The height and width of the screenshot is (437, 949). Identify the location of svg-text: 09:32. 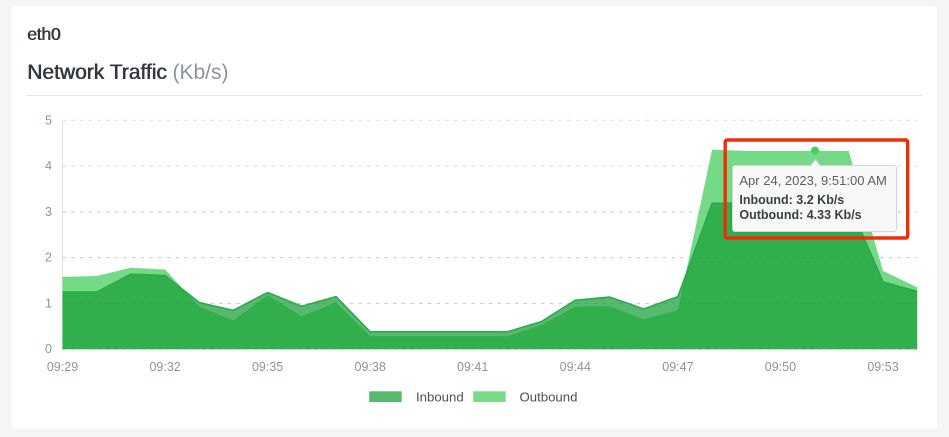
(164, 367).